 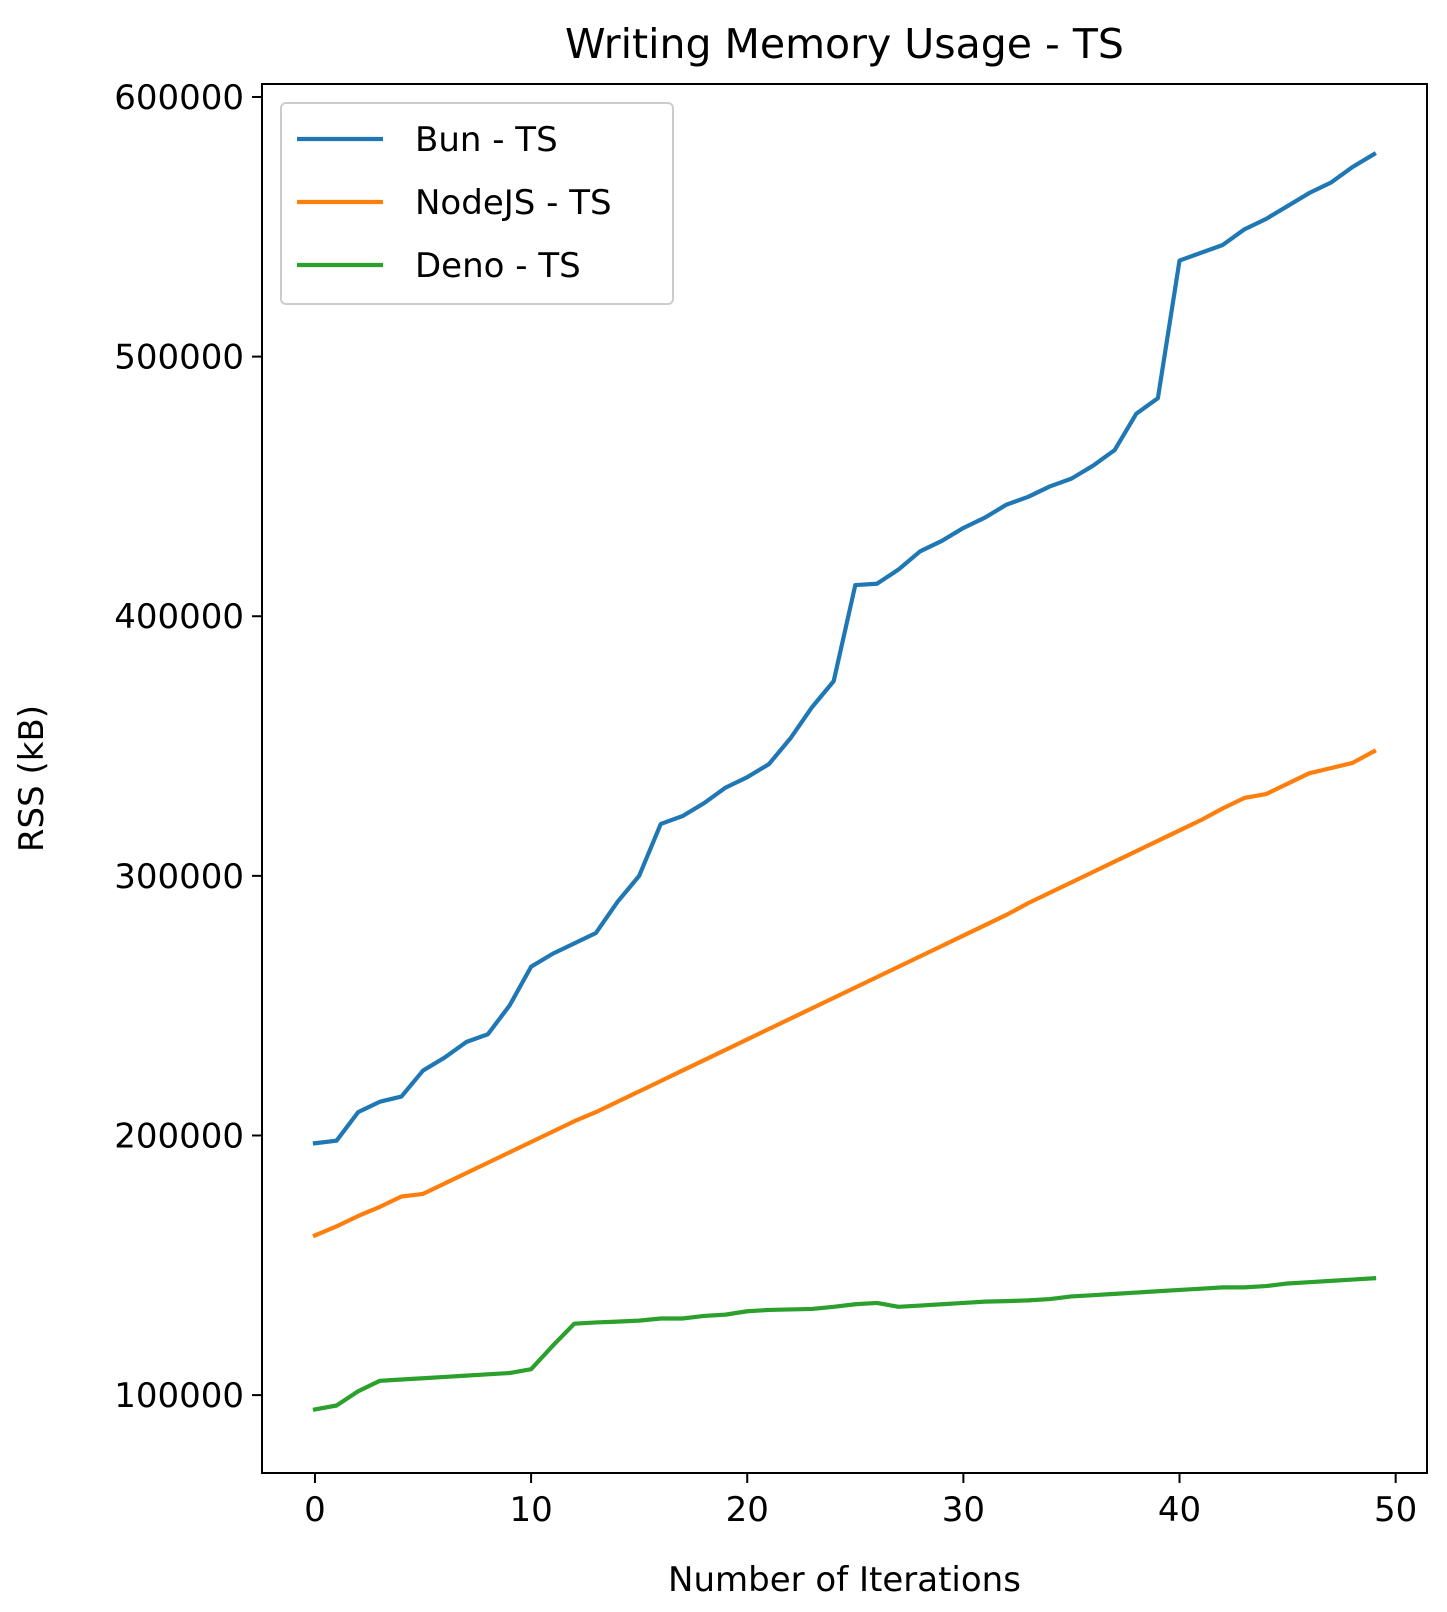 What do you see at coordinates (860, 1501) in the screenshot?
I see `x-axis-ticks: 0 10 20 30 40 50` at bounding box center [860, 1501].